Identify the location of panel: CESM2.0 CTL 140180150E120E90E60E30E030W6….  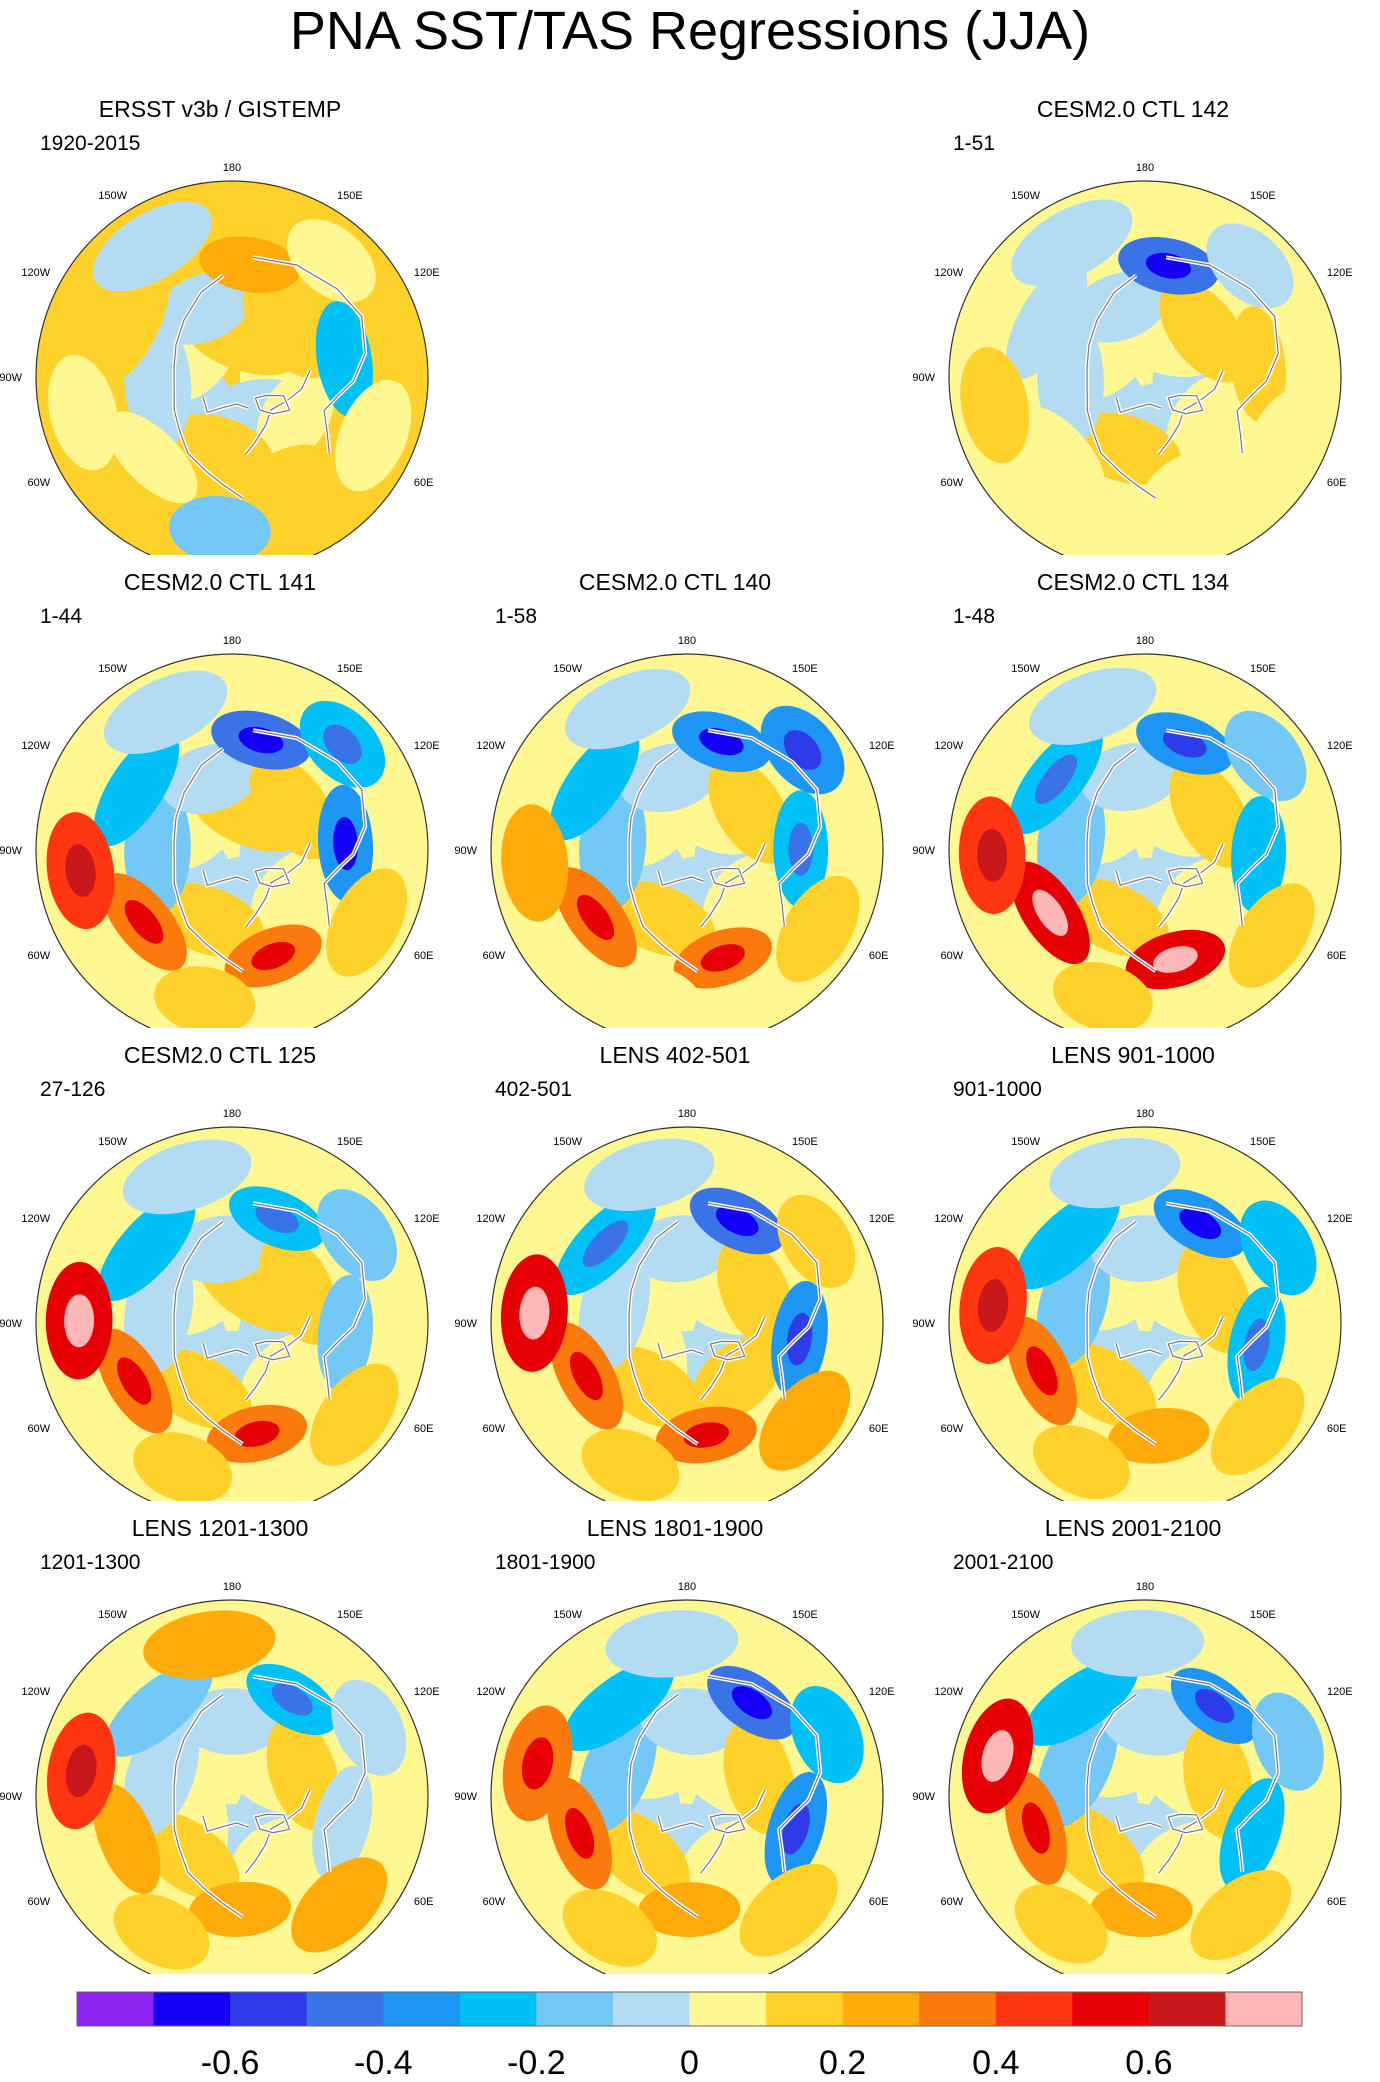
(675, 798).